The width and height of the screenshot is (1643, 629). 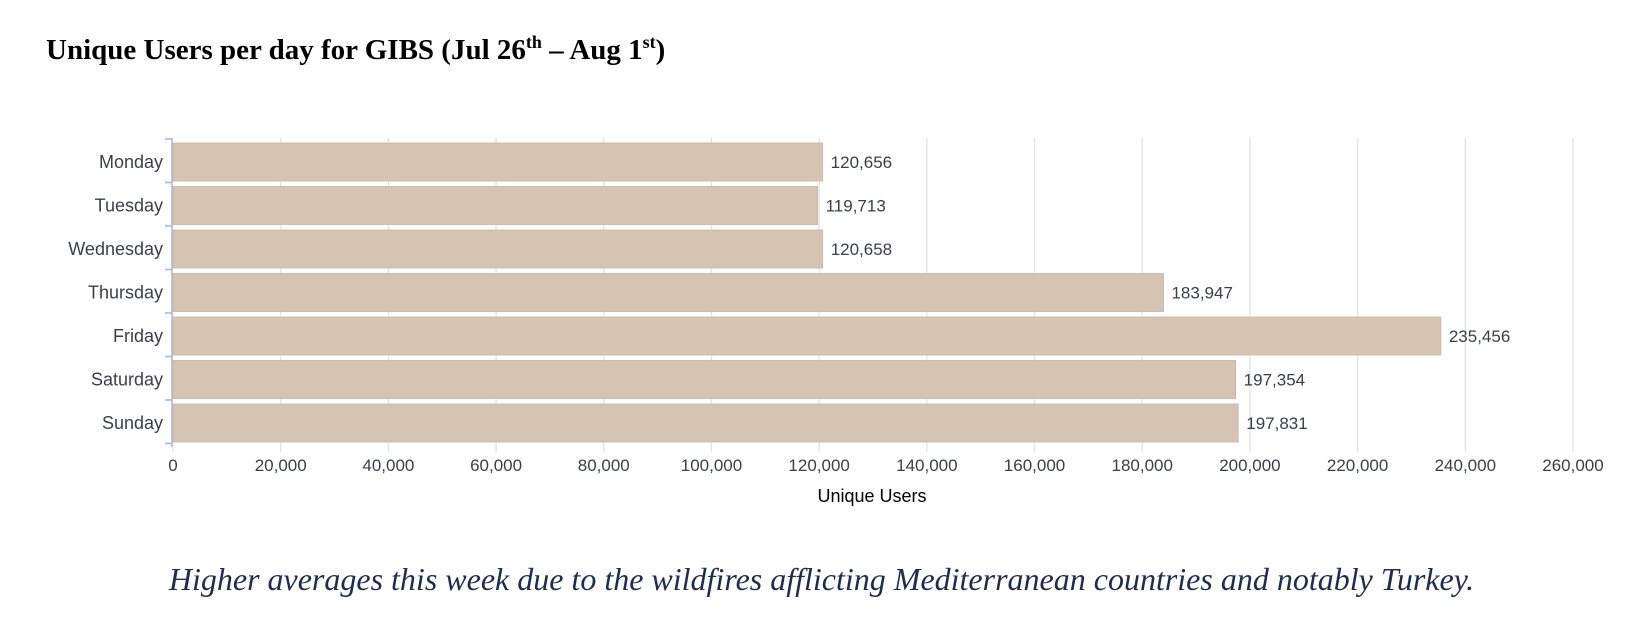 I want to click on y-tick-label: Sunday, so click(x=132, y=423).